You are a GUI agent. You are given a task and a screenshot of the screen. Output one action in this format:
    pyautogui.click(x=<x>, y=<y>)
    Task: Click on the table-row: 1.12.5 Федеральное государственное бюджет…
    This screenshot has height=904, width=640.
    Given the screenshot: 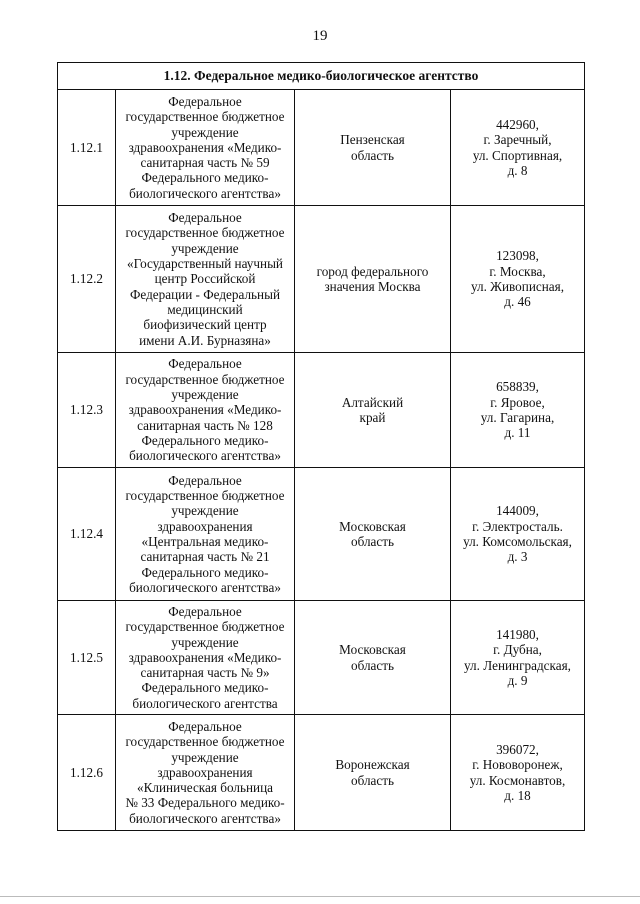 What is the action you would take?
    pyautogui.click(x=321, y=657)
    